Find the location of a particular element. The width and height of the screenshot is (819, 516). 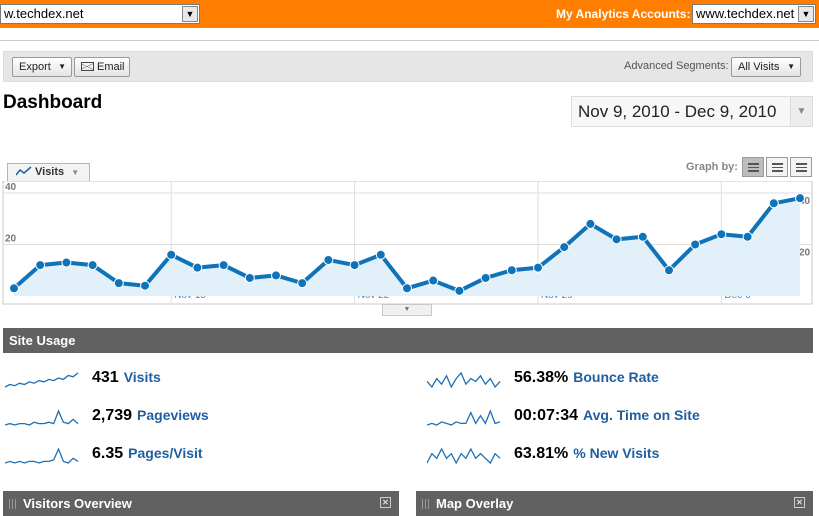

date-range-picker: Nov 9, 2010 - Dec 9, 2010 ▼ is located at coordinates (692, 111).